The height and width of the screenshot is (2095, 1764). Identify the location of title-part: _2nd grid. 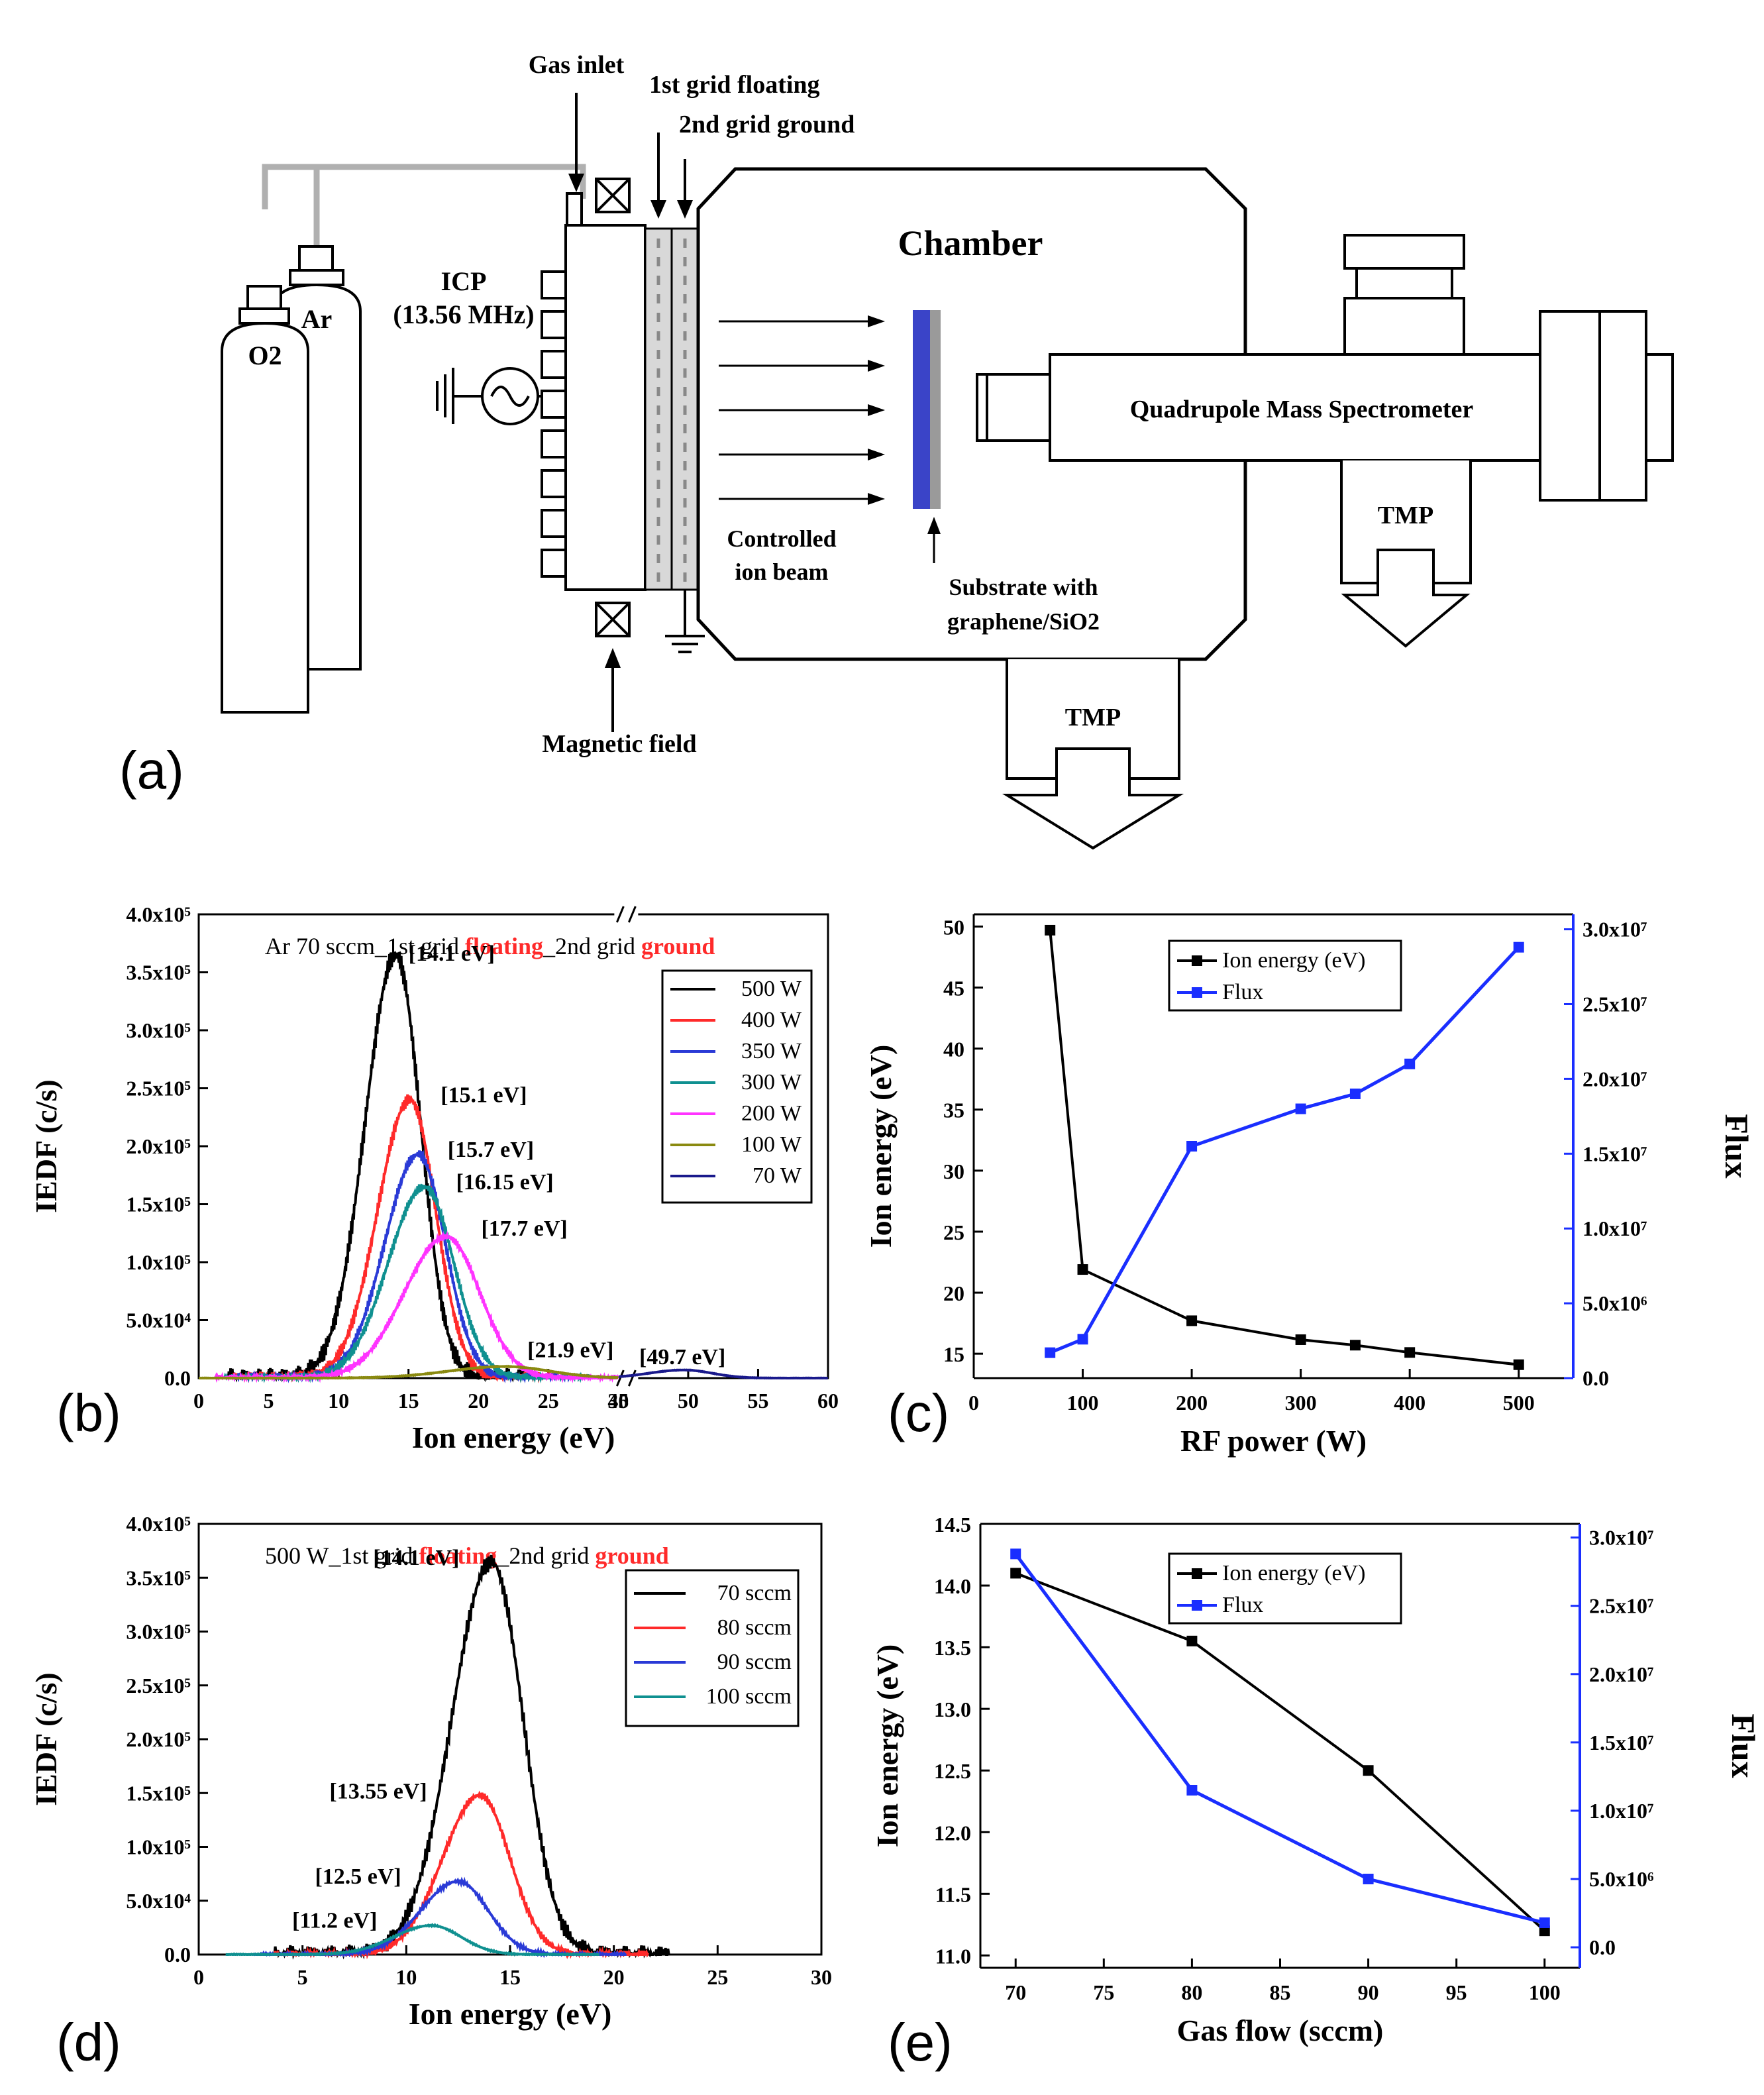
(592, 946).